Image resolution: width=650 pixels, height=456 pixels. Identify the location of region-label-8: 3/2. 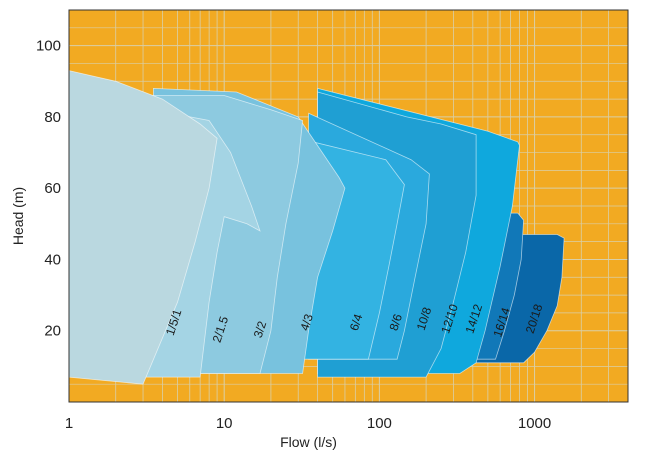
(260, 329).